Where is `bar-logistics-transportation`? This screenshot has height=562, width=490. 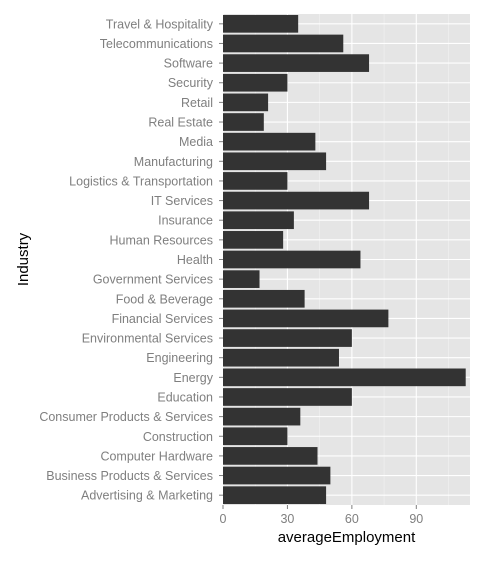 bar-logistics-transportation is located at coordinates (255, 181).